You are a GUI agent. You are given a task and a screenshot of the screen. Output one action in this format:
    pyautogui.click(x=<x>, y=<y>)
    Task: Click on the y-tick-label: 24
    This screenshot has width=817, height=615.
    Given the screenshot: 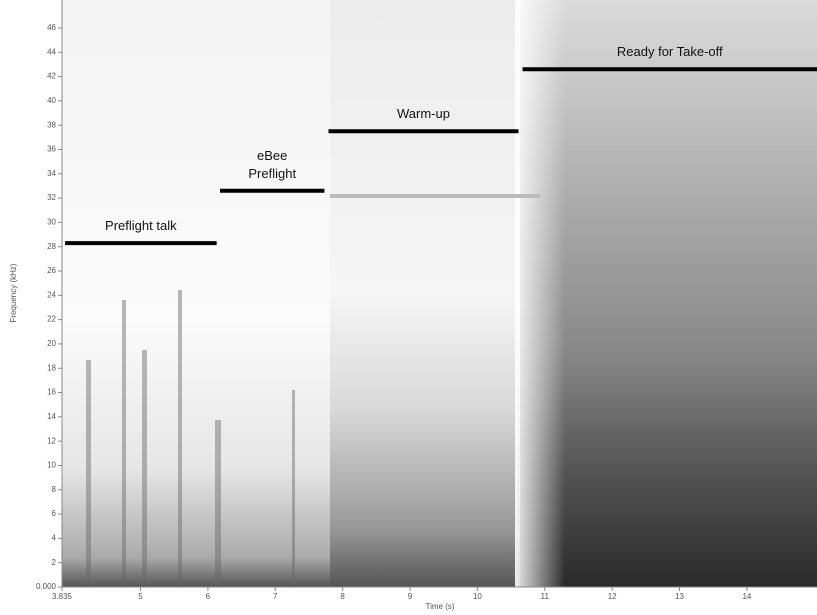 What is the action you would take?
    pyautogui.click(x=51, y=294)
    